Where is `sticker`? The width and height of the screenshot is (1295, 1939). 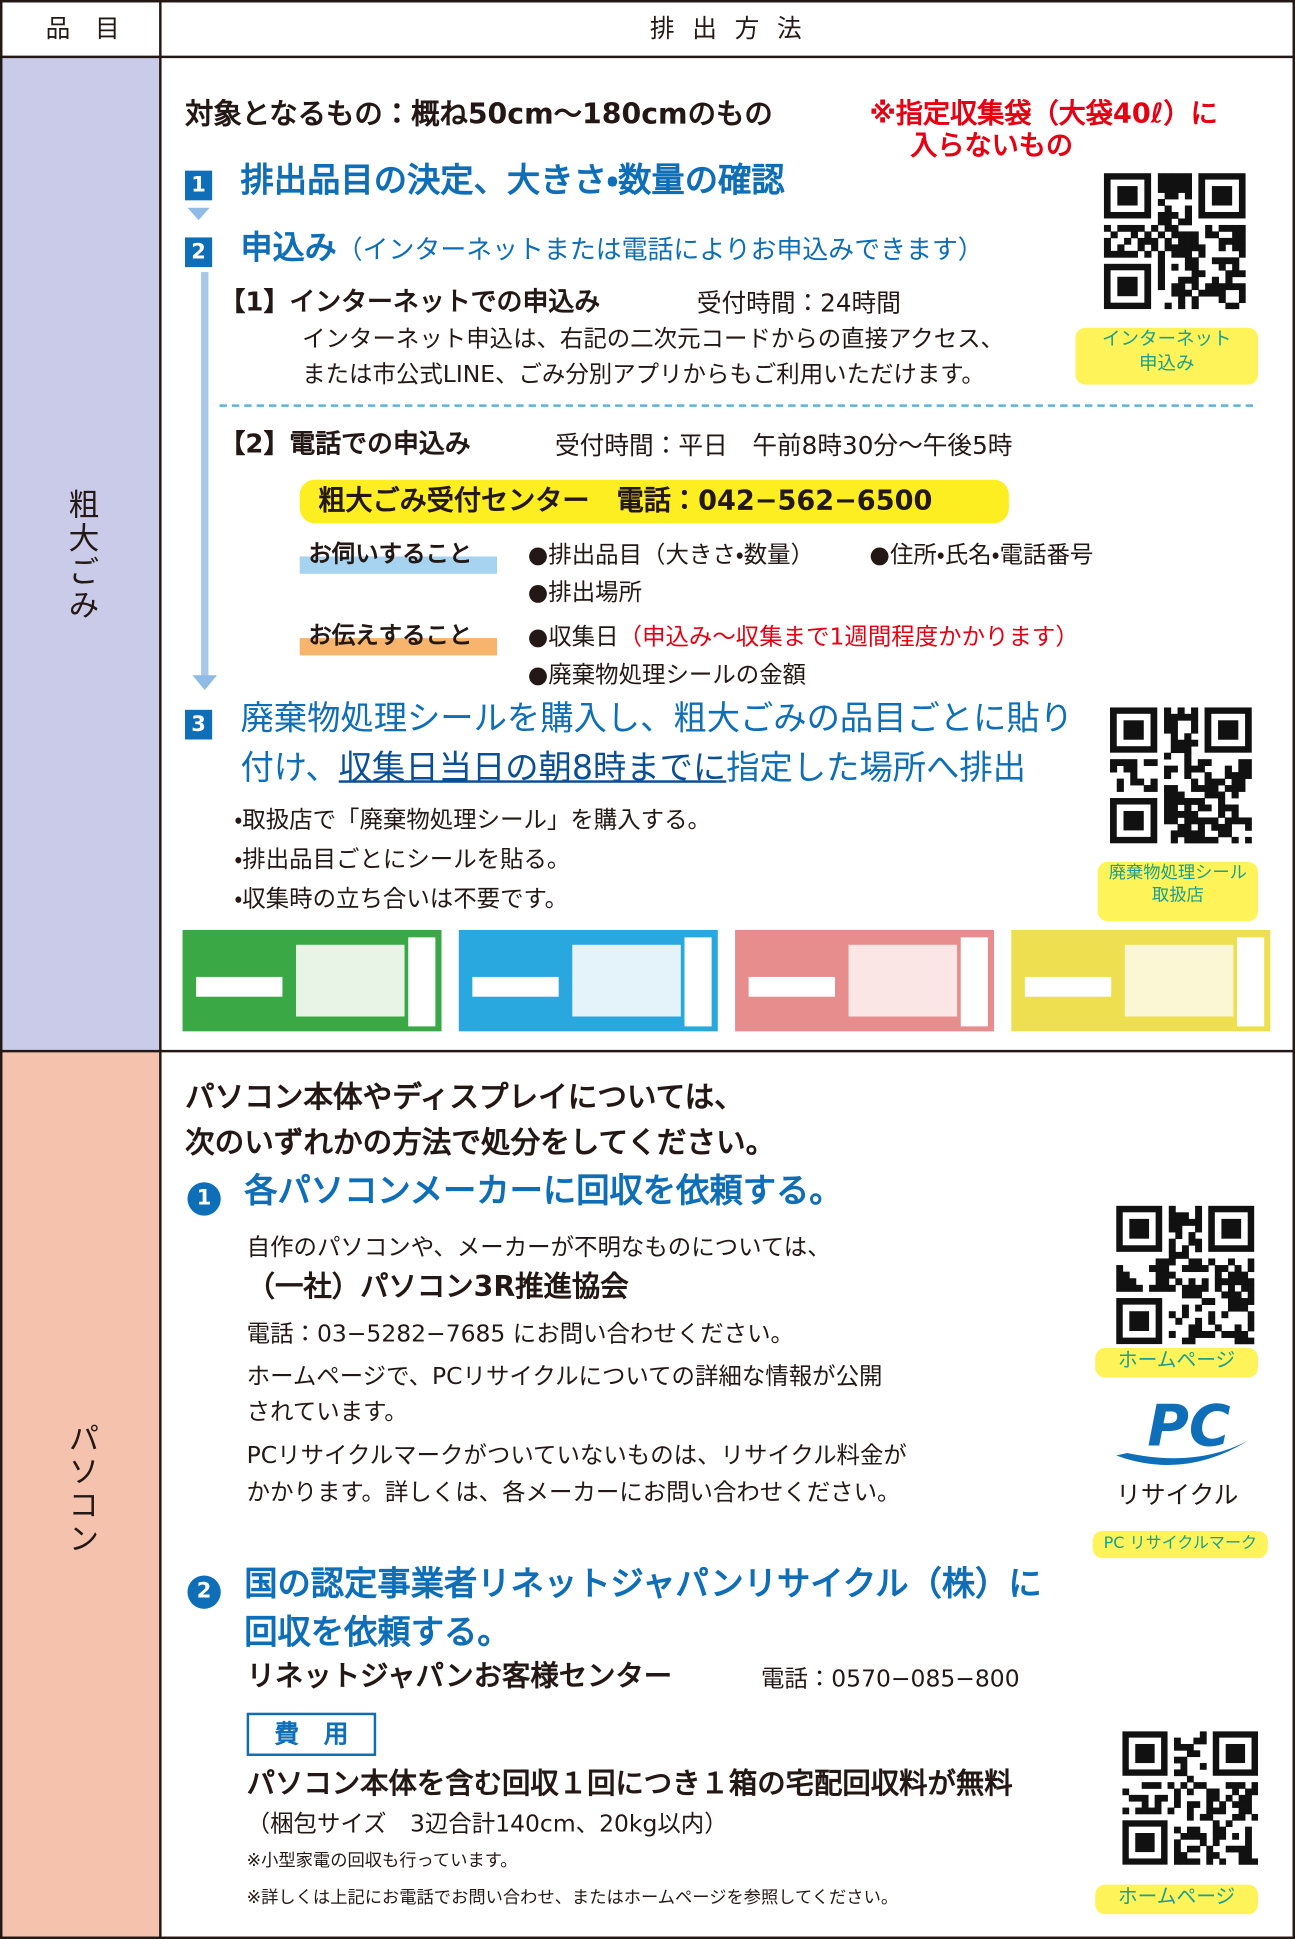
sticker is located at coordinates (1141, 980).